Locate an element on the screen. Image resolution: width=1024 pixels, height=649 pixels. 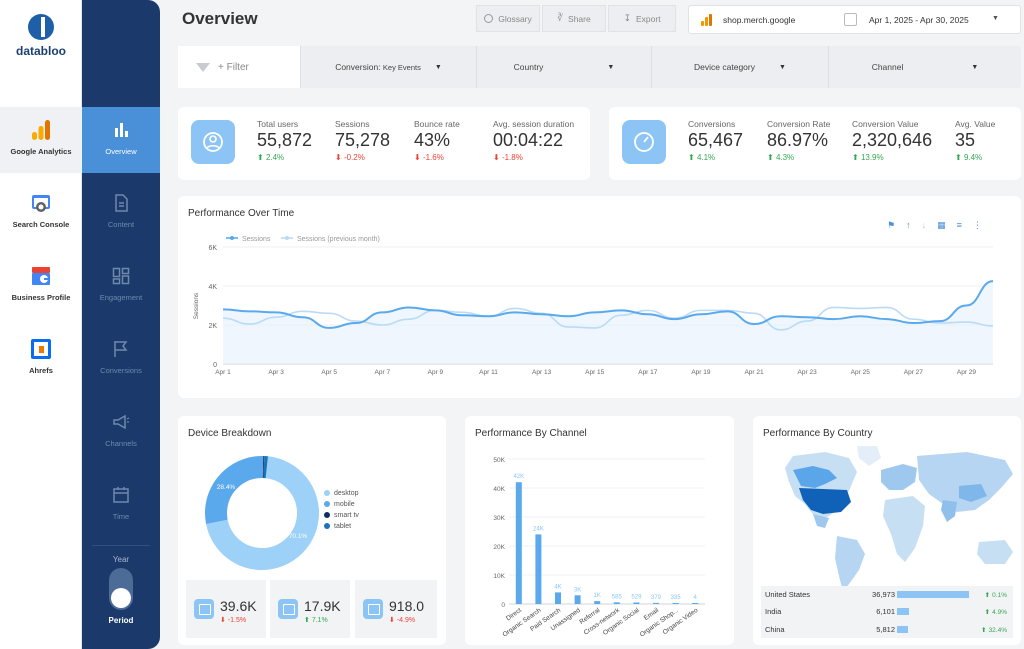
series-line-sessions-previous-month is located at coordinates (608, 318).